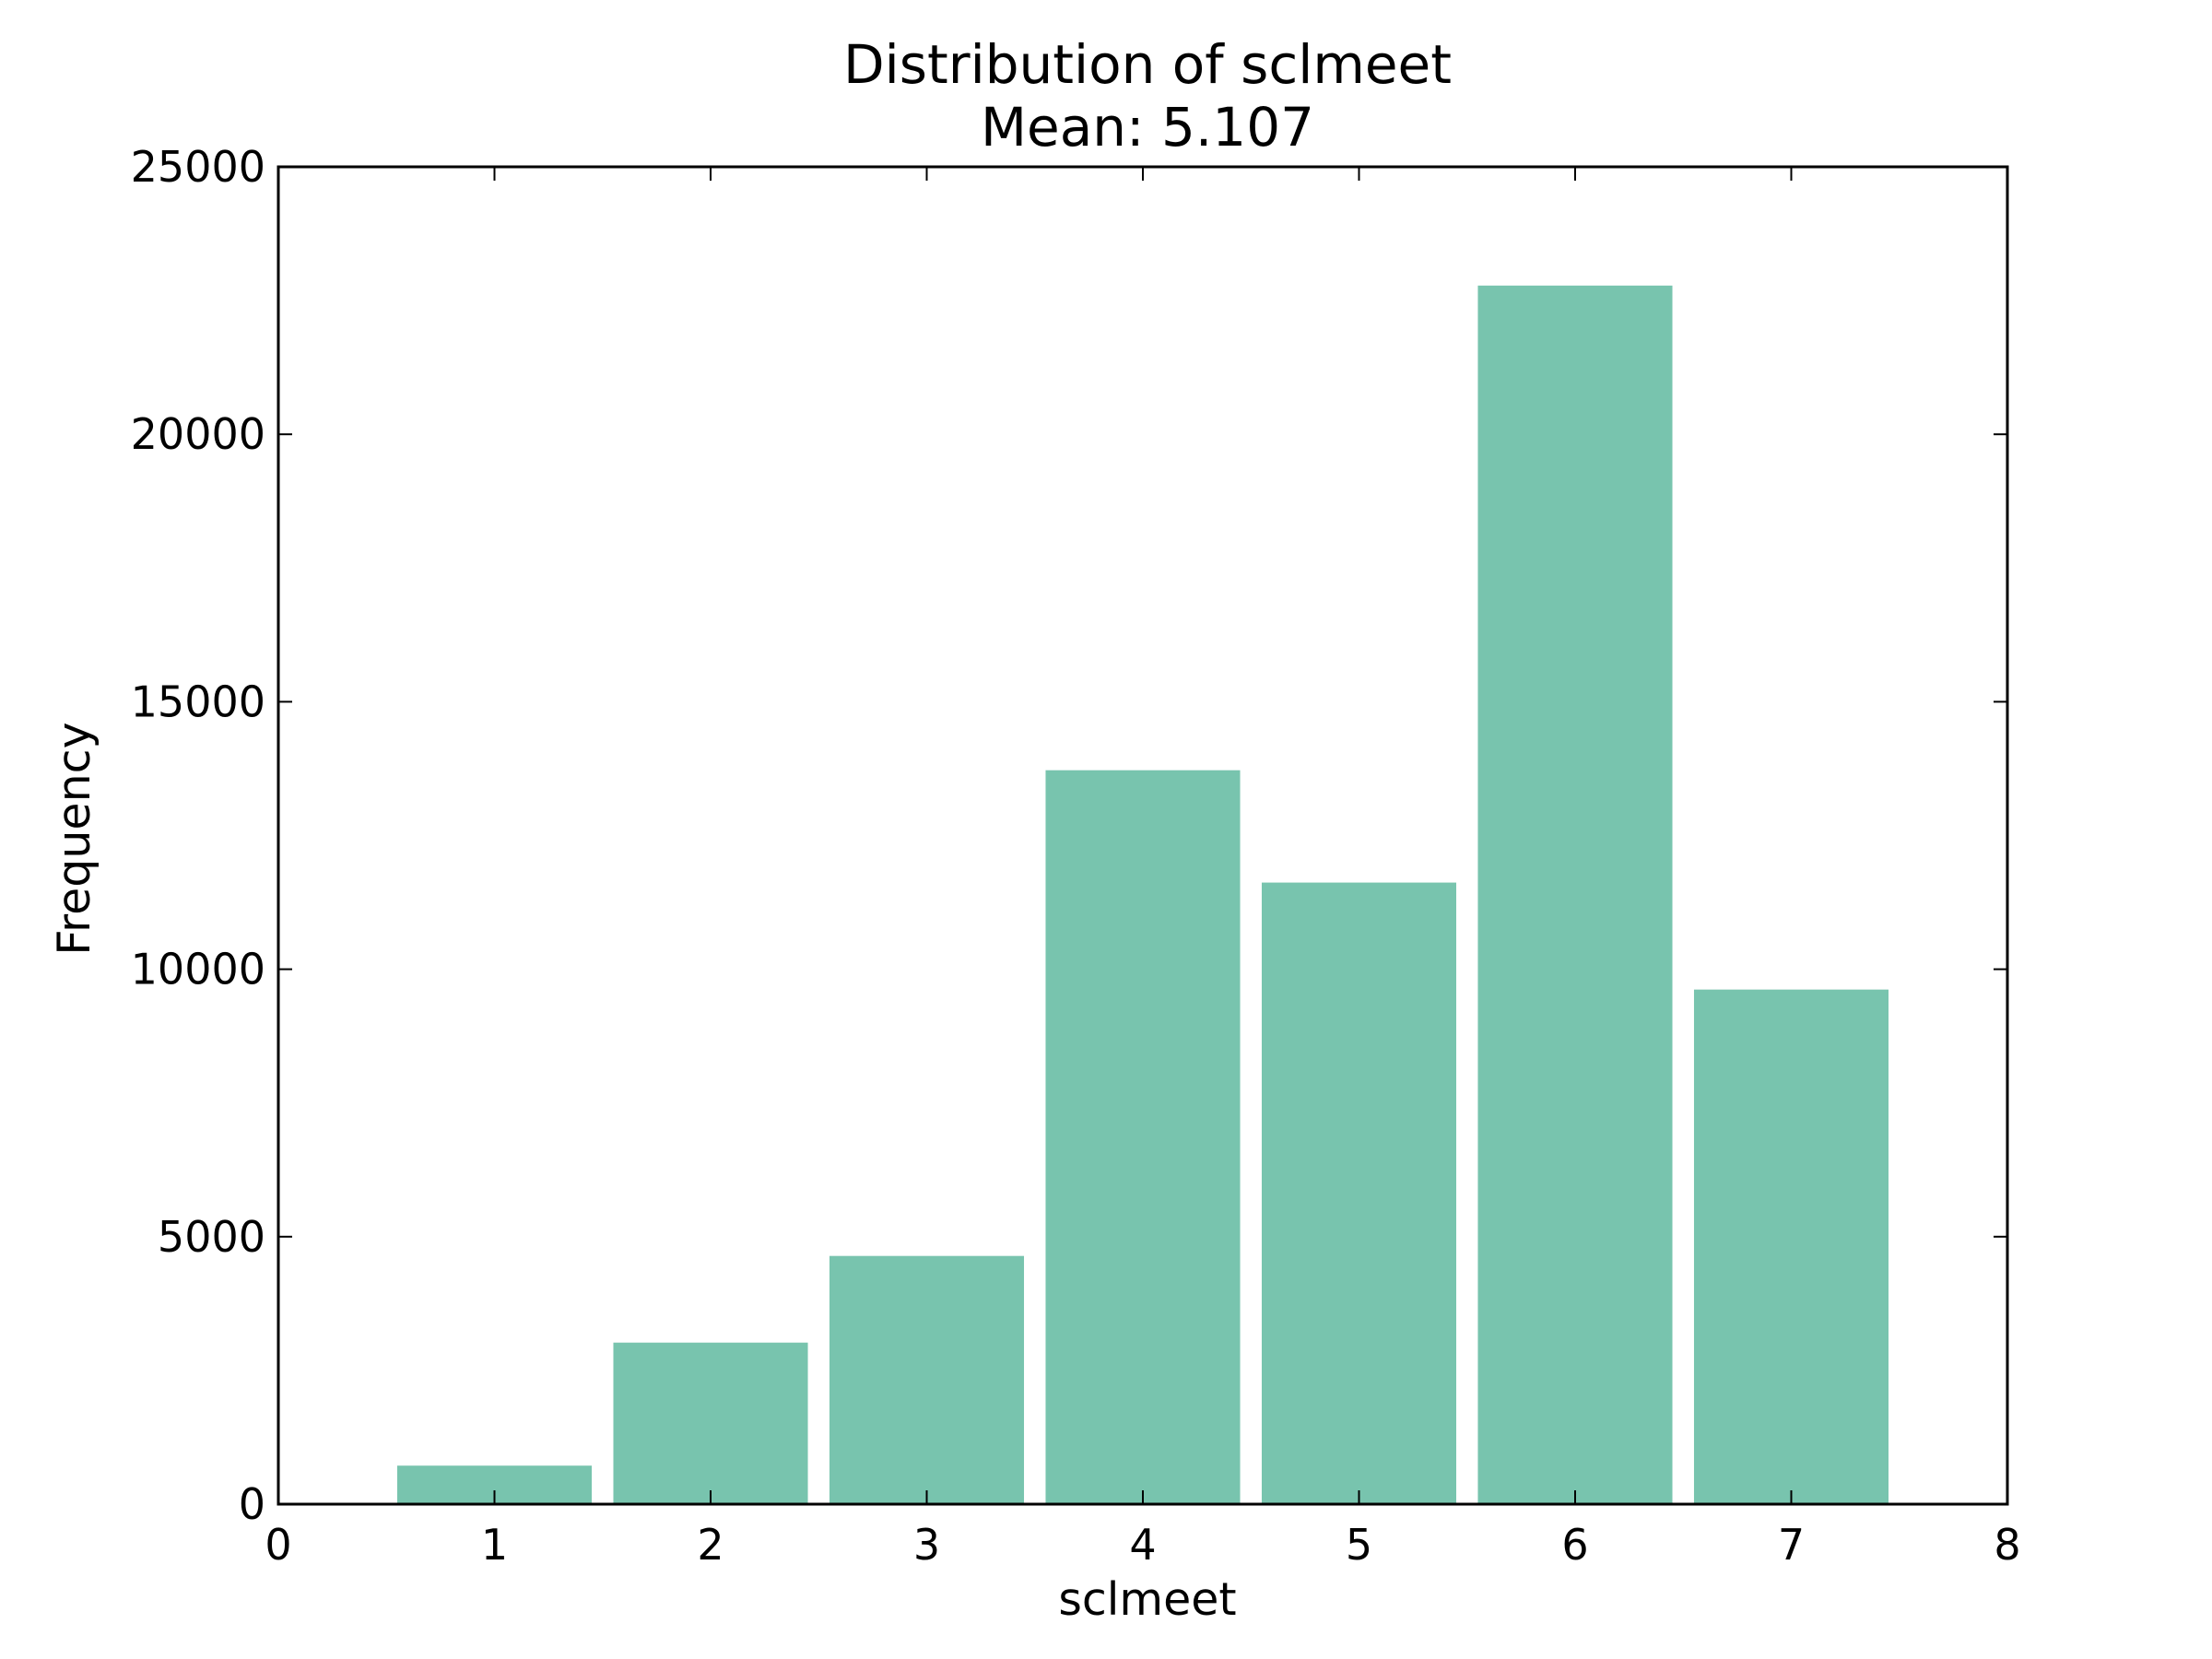 The height and width of the screenshot is (1659, 2212). Describe the element at coordinates (278, 1545) in the screenshot. I see `x-tick-label: 0` at that location.